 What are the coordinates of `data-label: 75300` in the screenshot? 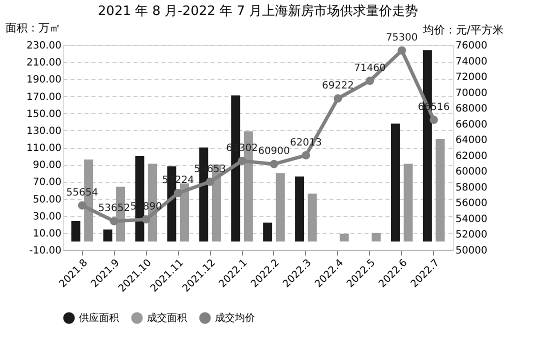 It's located at (402, 38).